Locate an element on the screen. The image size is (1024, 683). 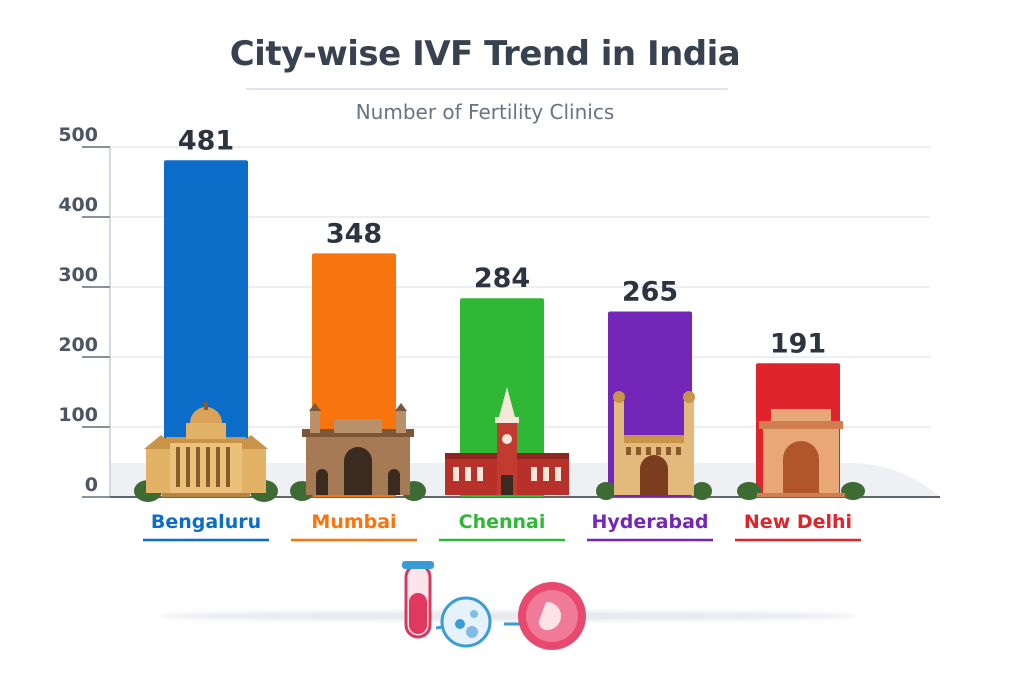
y-tick-label: 100 is located at coordinates (78, 415).